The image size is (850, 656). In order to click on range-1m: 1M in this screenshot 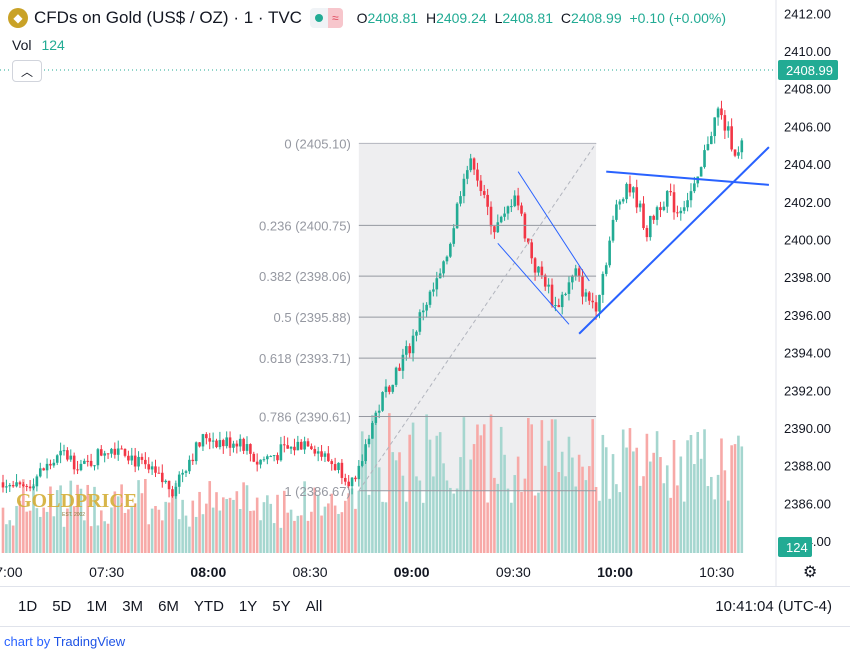, I will do `click(97, 606)`.